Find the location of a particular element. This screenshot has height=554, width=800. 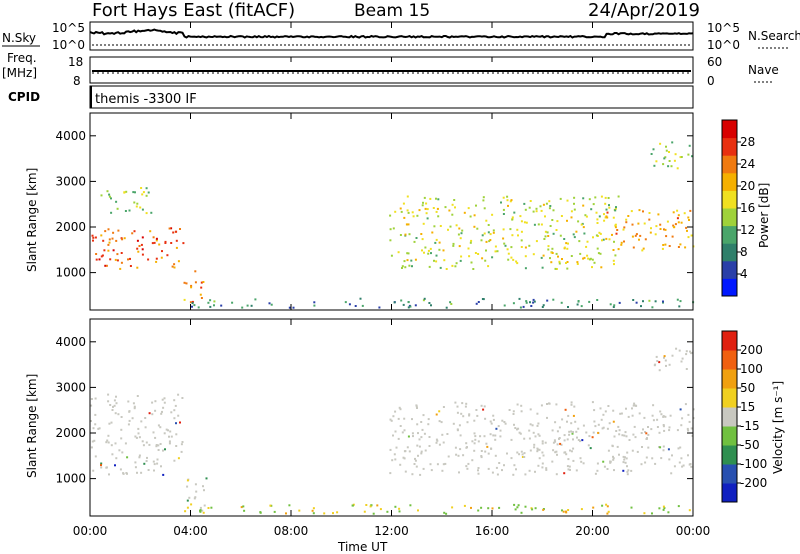

cpid-label: CPID is located at coordinates (24, 97).